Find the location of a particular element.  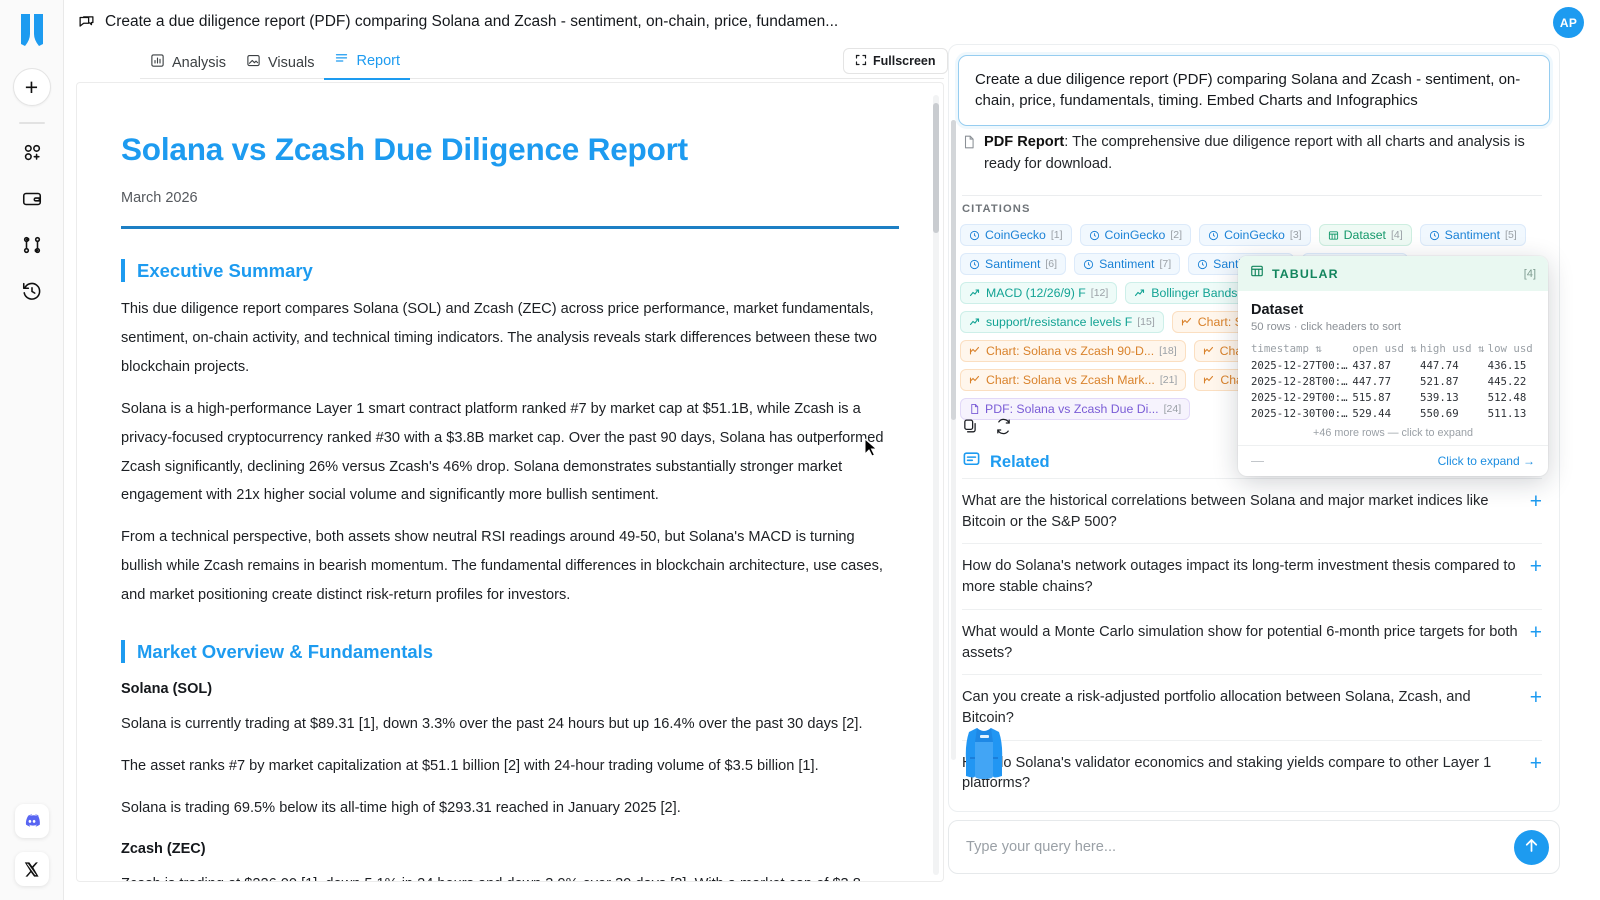

panel-scrollbar-thumb is located at coordinates (953, 270).